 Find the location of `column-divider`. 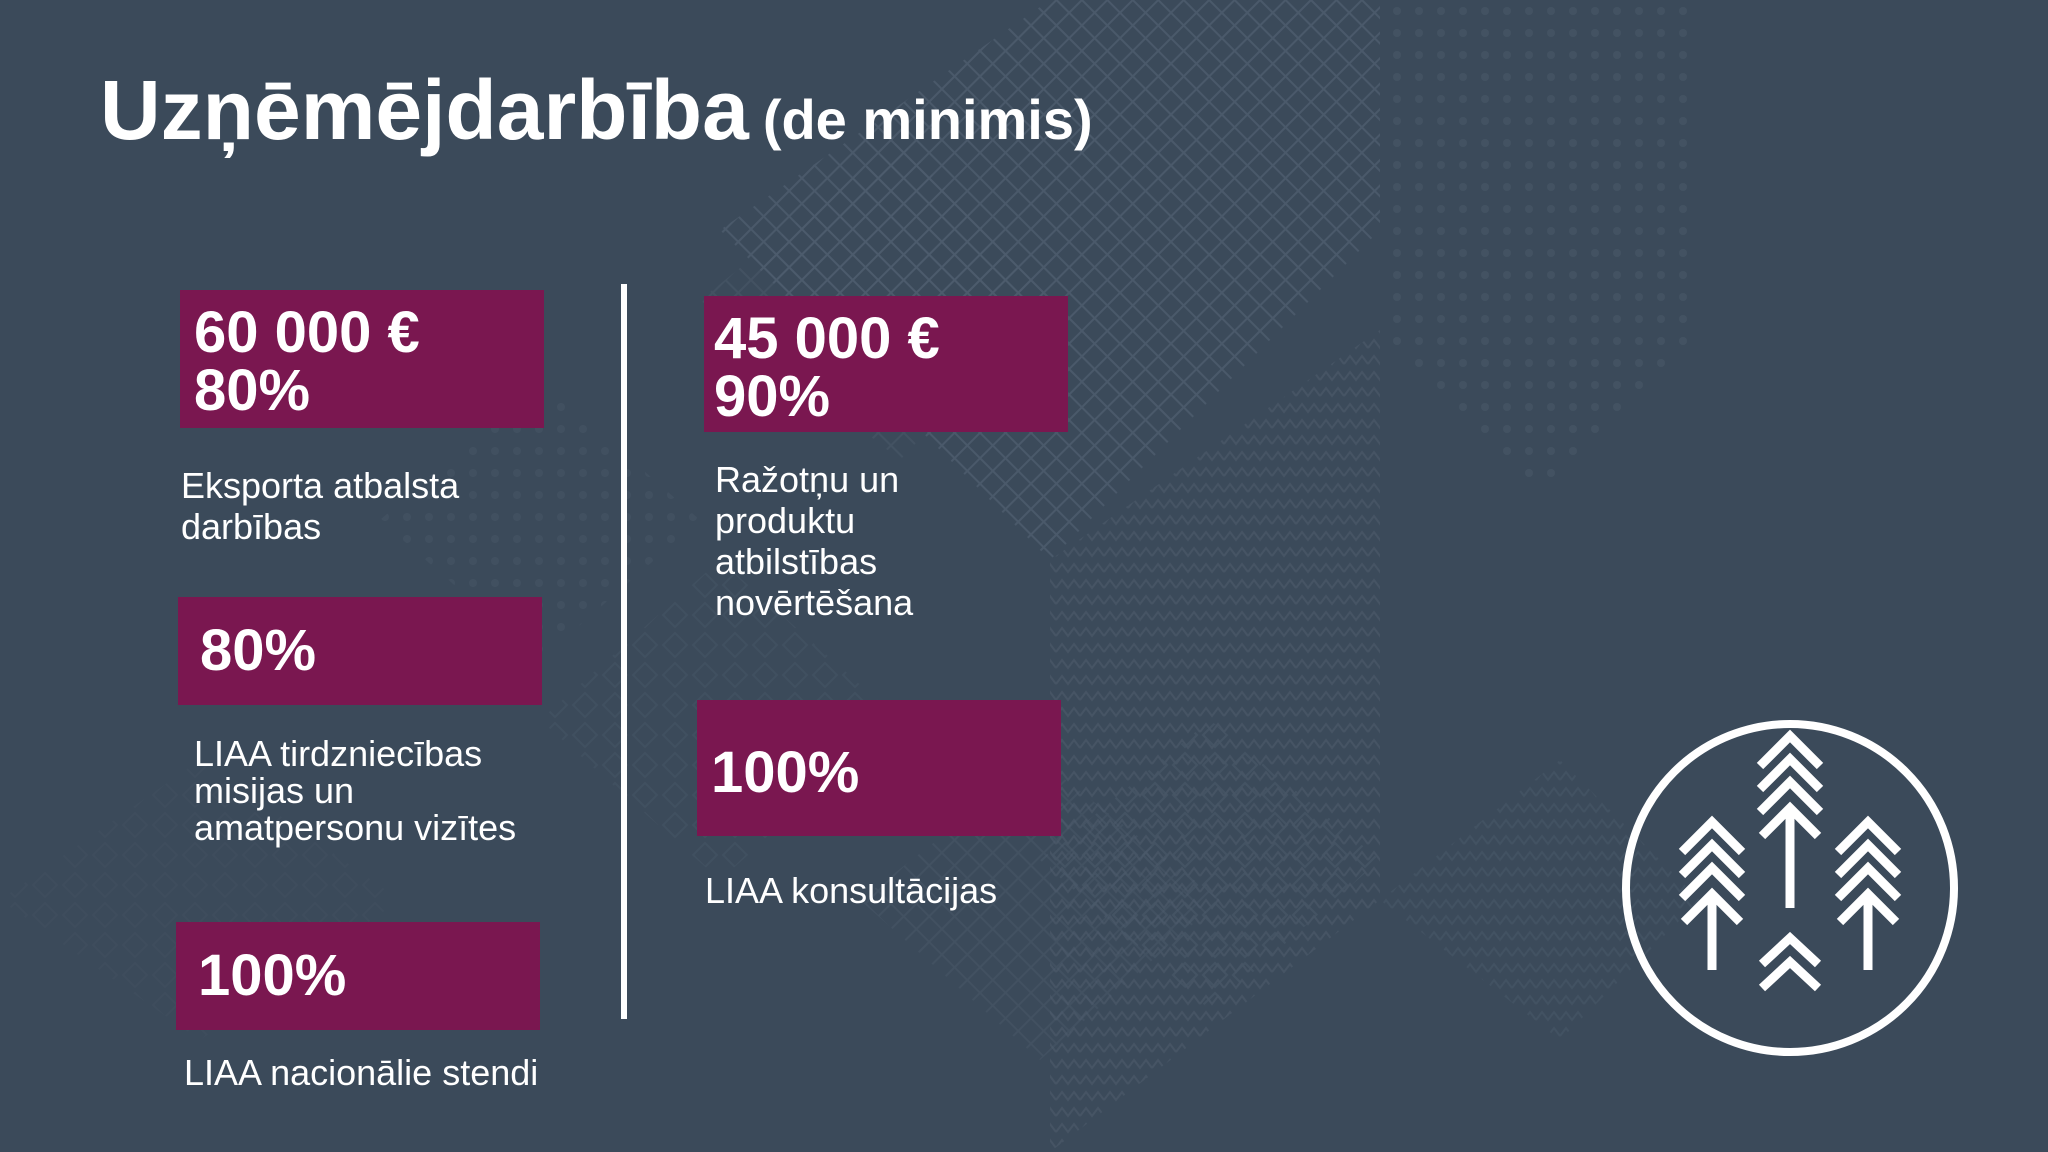

column-divider is located at coordinates (624, 651).